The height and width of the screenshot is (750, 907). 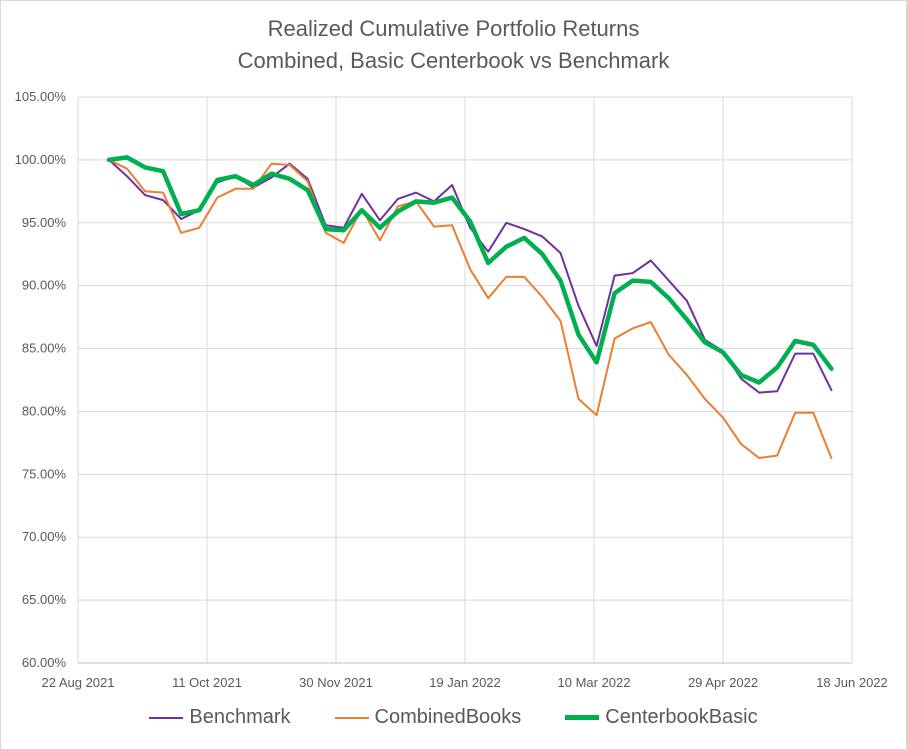 I want to click on y-tick-label: 65.00%, so click(x=44, y=599).